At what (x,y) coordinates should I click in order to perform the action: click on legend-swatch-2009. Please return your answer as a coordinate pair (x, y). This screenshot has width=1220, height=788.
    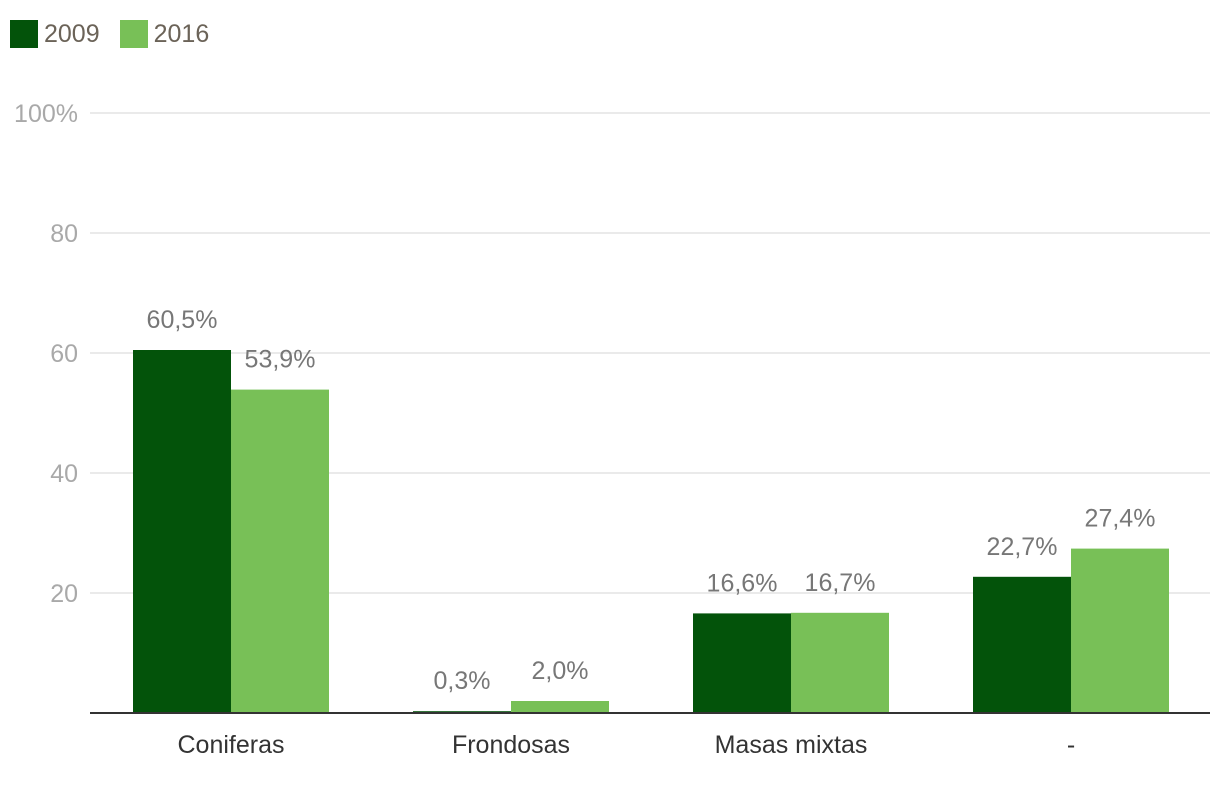
    Looking at the image, I should click on (24, 34).